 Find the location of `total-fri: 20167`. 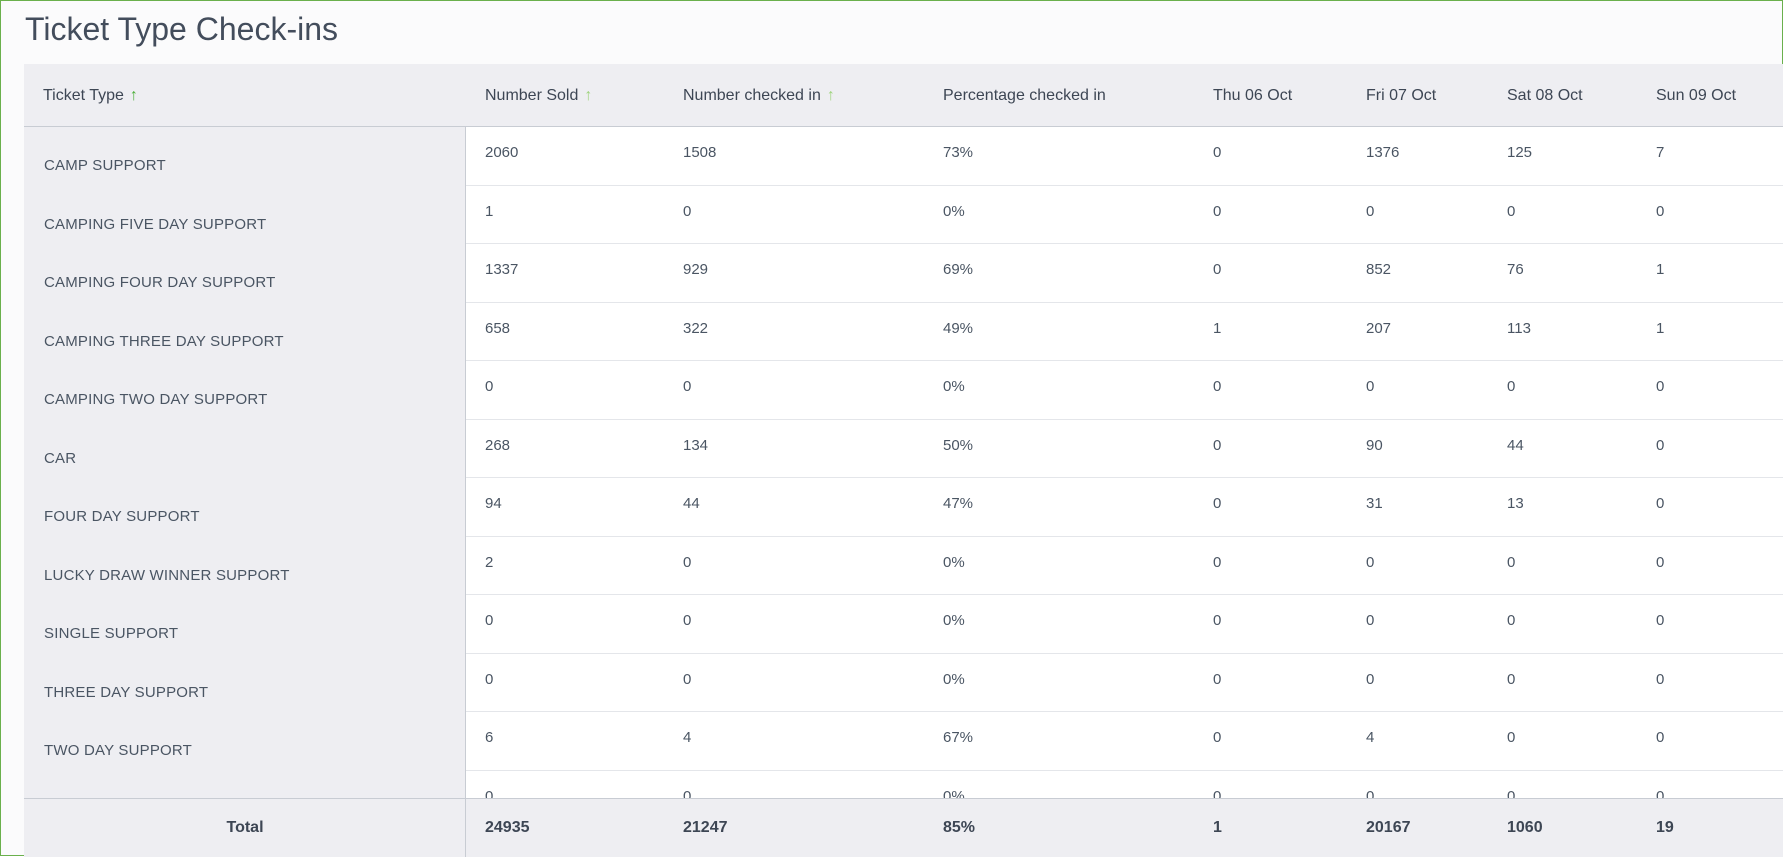

total-fri: 20167 is located at coordinates (1388, 827).